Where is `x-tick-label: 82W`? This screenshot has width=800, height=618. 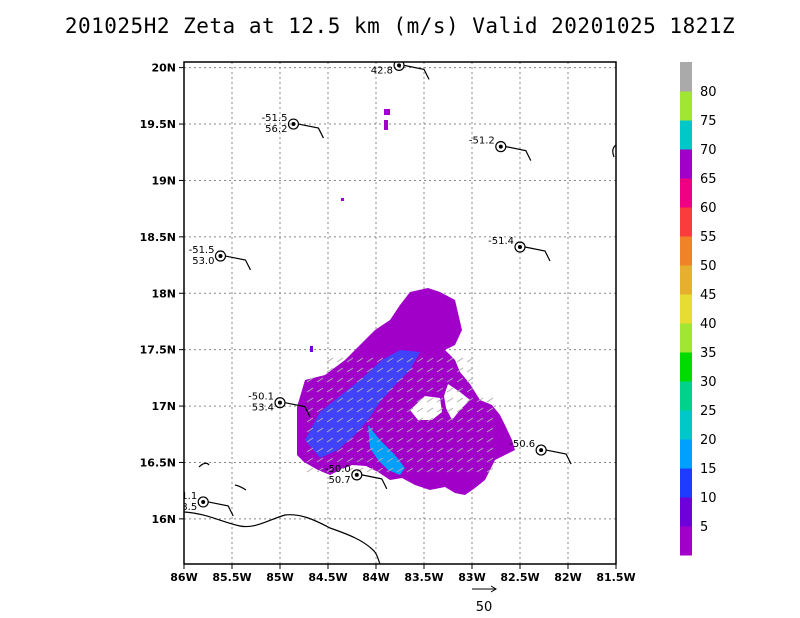 x-tick-label: 82W is located at coordinates (567, 577).